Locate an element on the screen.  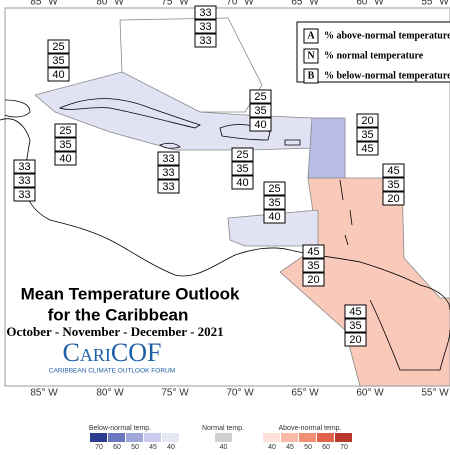
colorbar-title: Above-normal temp. is located at coordinates (309, 428).